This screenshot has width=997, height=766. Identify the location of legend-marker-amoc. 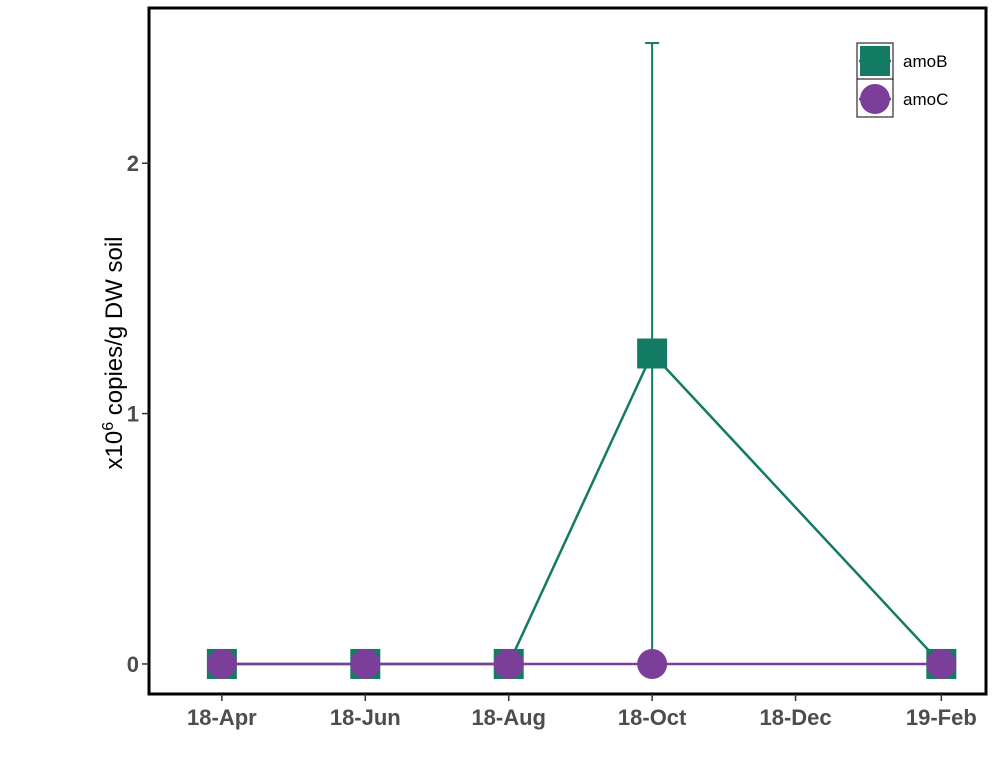
(875, 99).